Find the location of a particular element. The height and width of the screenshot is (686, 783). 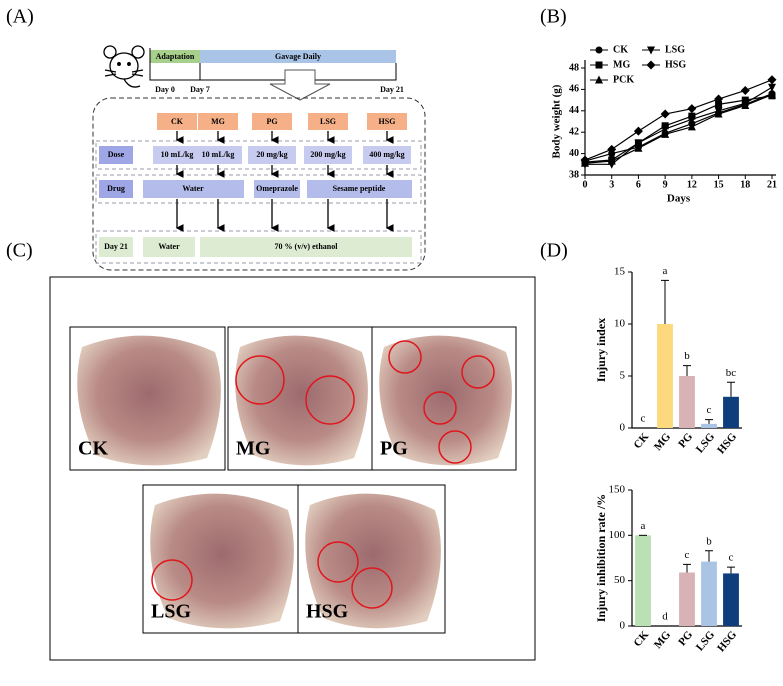

big-arrow is located at coordinates (300, 85).